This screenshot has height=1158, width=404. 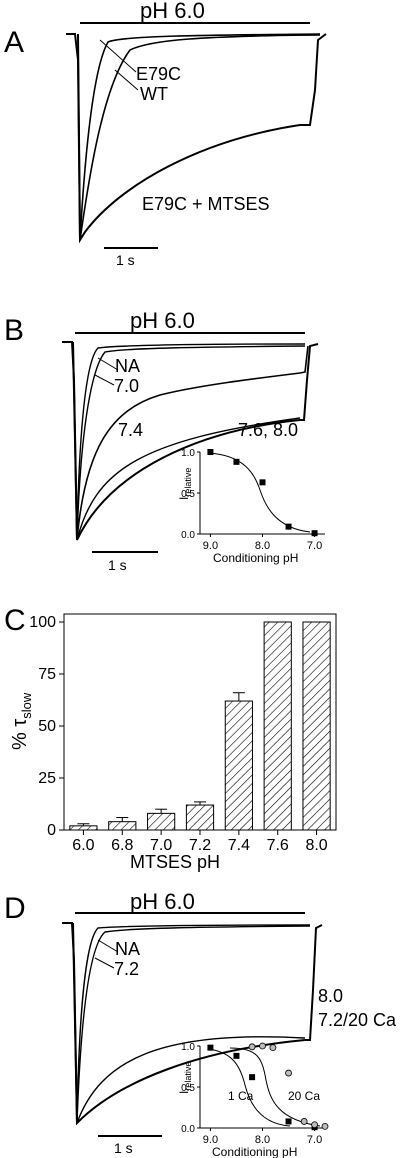 What do you see at coordinates (130, 430) in the screenshot?
I see `curve-label-7-4: 7.4` at bounding box center [130, 430].